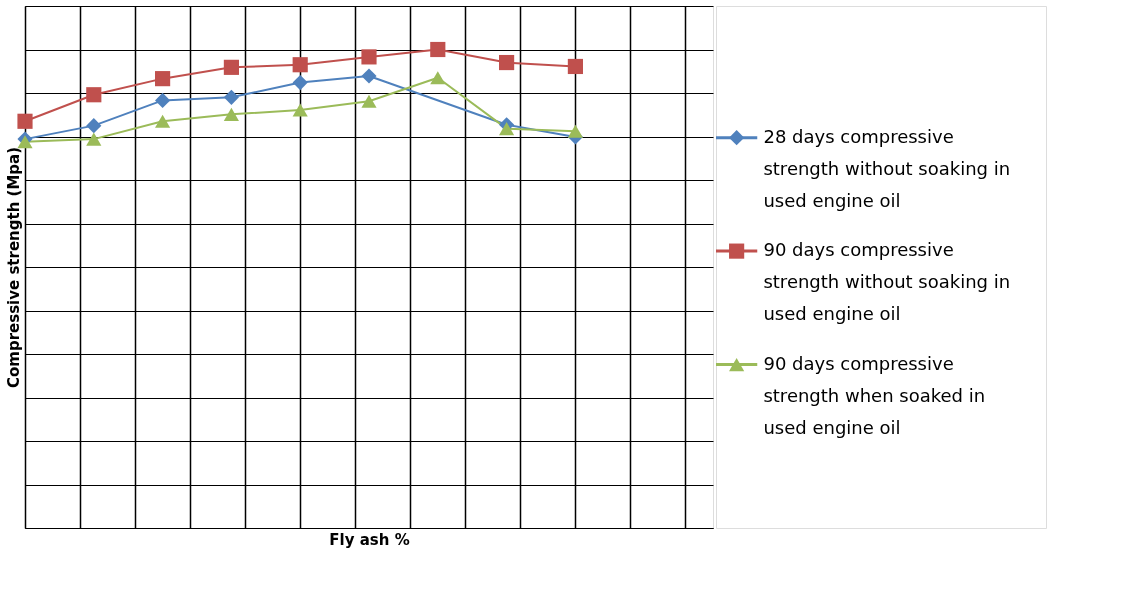 The height and width of the screenshot is (593, 1135). Describe the element at coordinates (13, 267) in the screenshot. I see `y-axis-title: Compressive strength (Mpa)` at that location.